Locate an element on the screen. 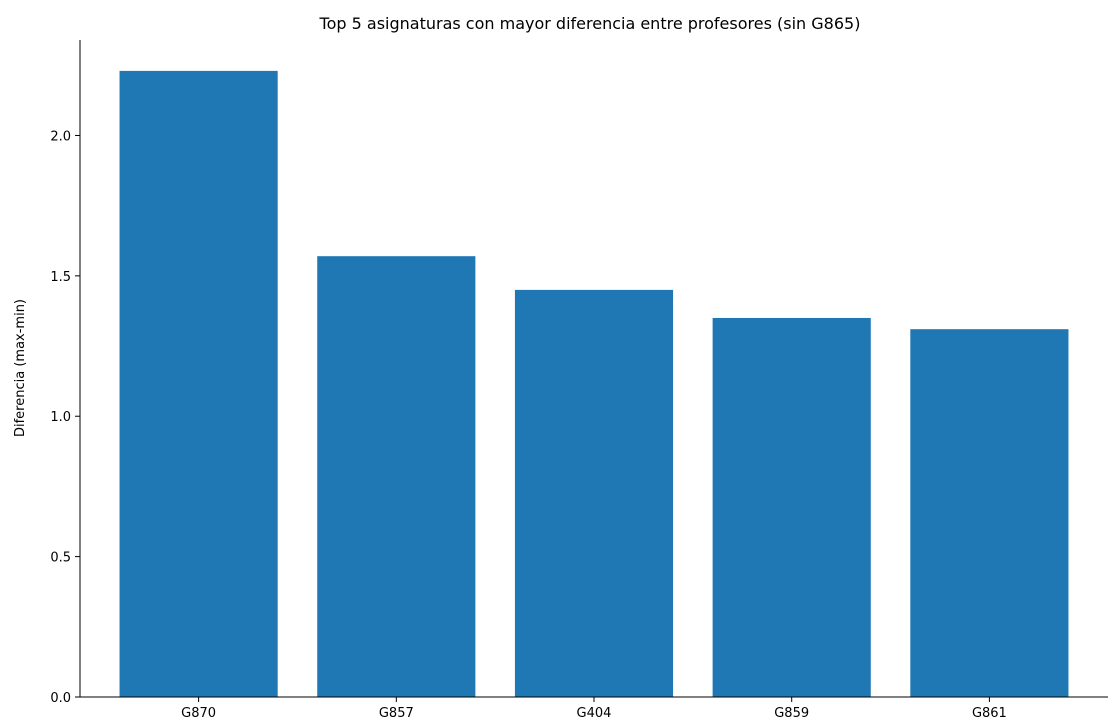 The width and height of the screenshot is (1108, 724). bar-g859 is located at coordinates (791, 507).